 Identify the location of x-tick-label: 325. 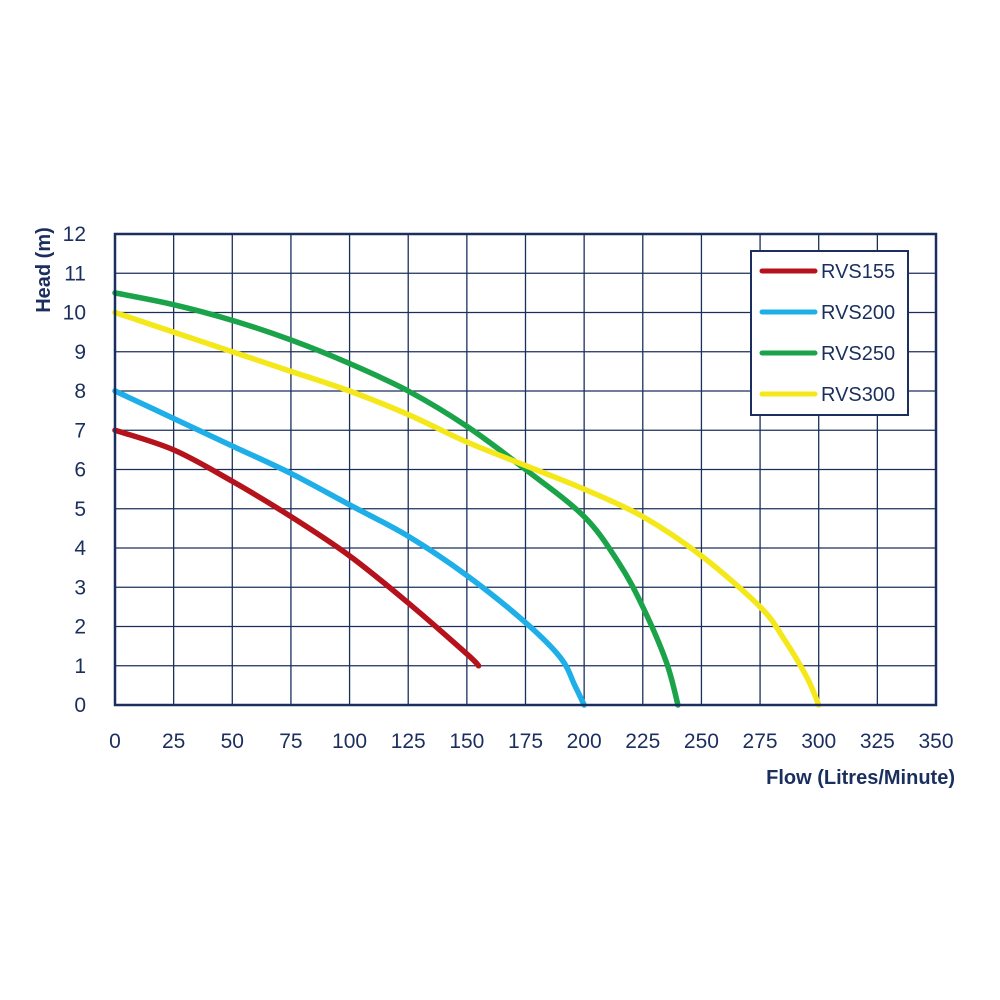
(877, 741).